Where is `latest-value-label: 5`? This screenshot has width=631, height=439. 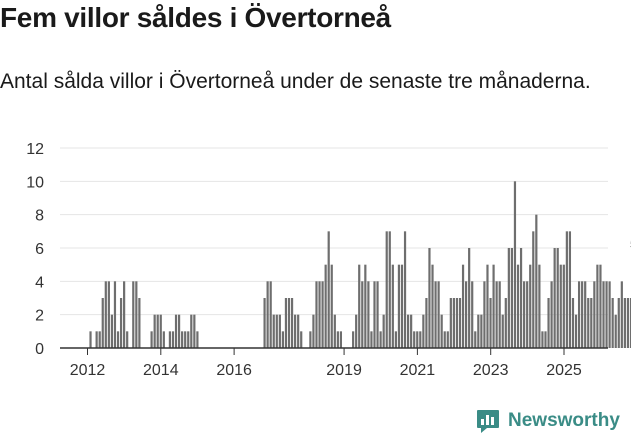 latest-value-label: 5 is located at coordinates (630, 244).